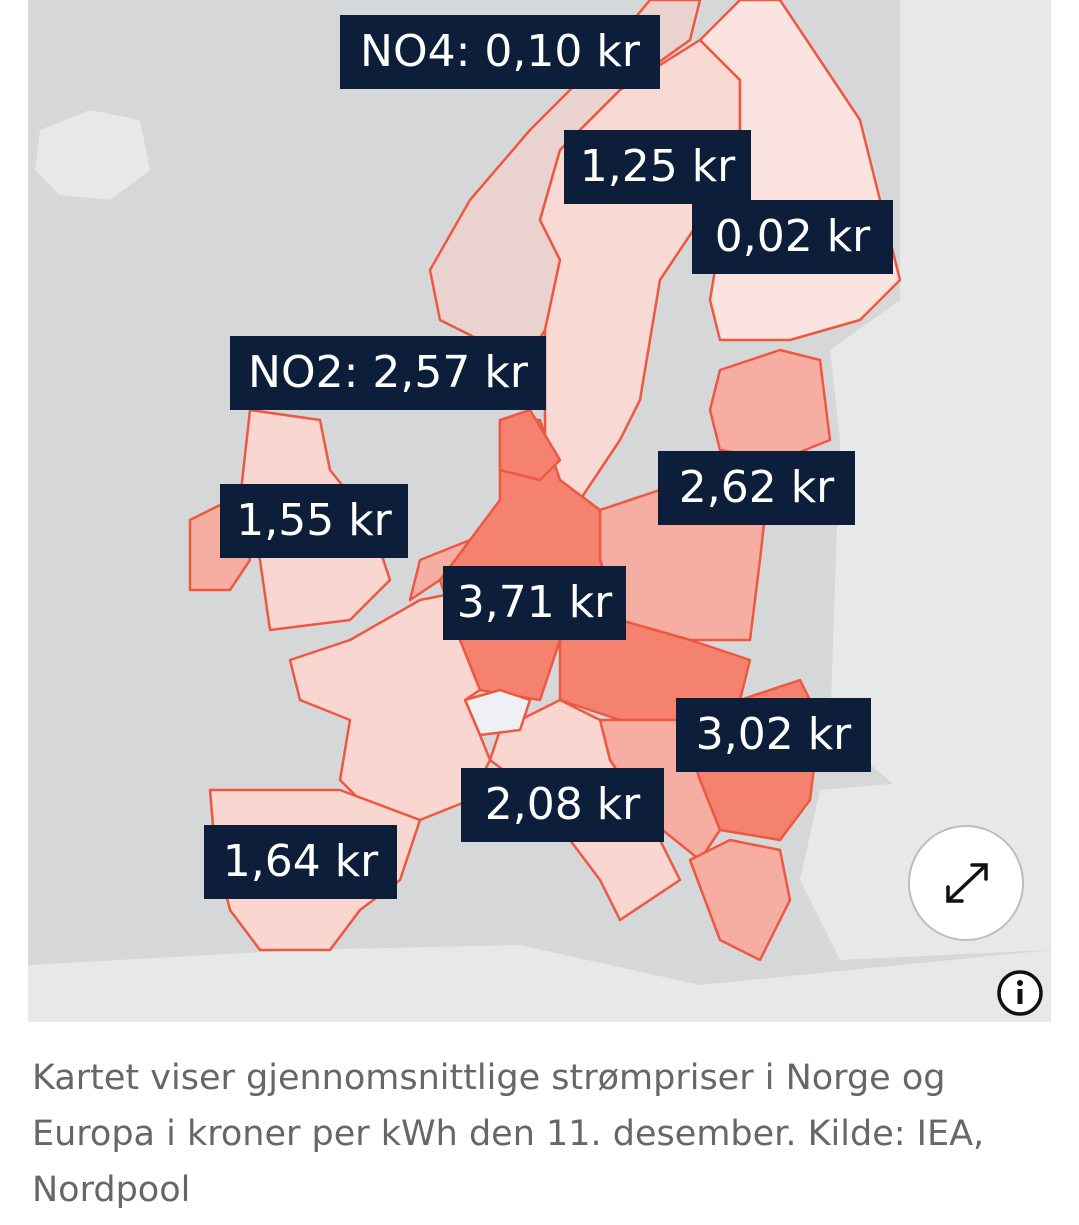 The image size is (1079, 1225). What do you see at coordinates (500, 52) in the screenshot?
I see `map-label: NO4: 0,10 kr` at bounding box center [500, 52].